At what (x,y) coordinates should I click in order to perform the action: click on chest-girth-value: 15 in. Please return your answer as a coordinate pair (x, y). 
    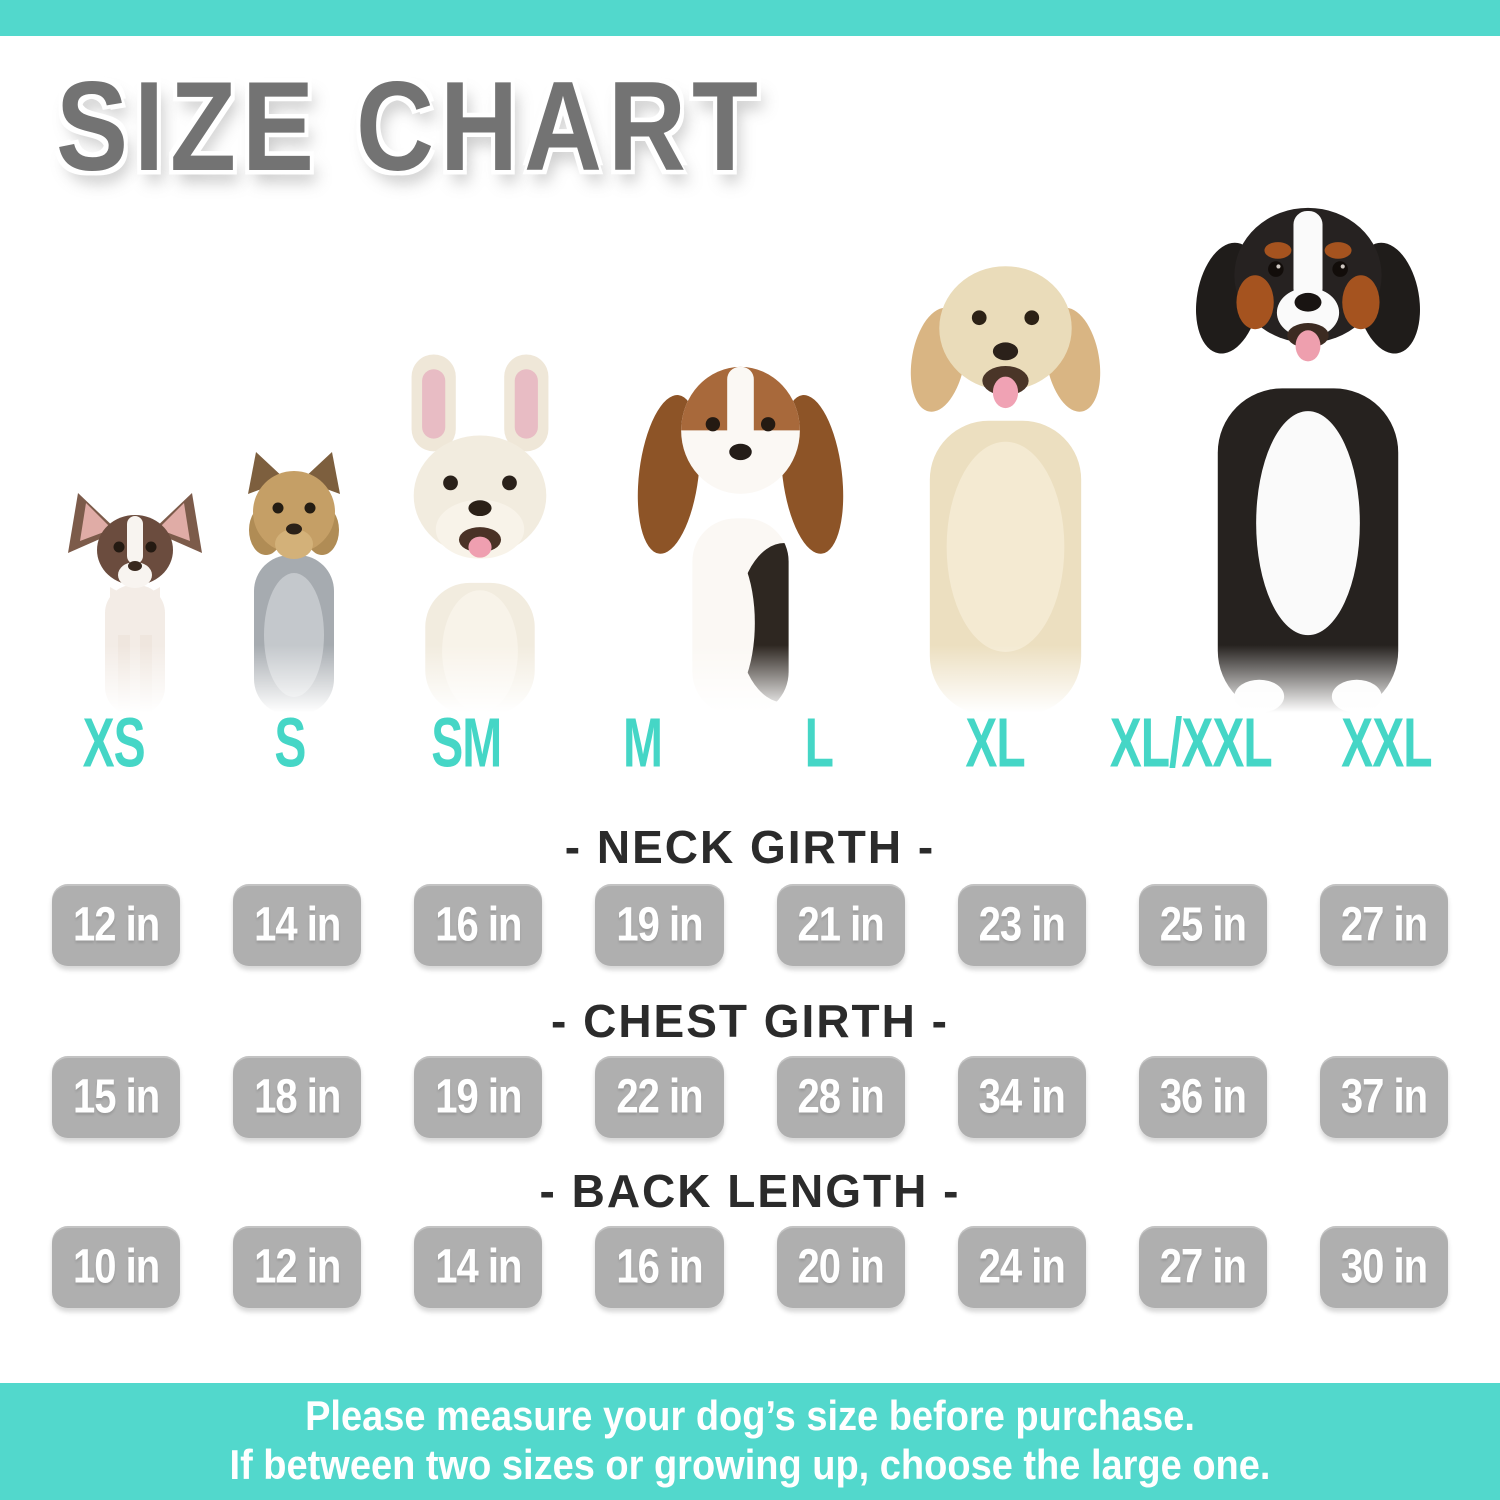
    Looking at the image, I should click on (116, 1097).